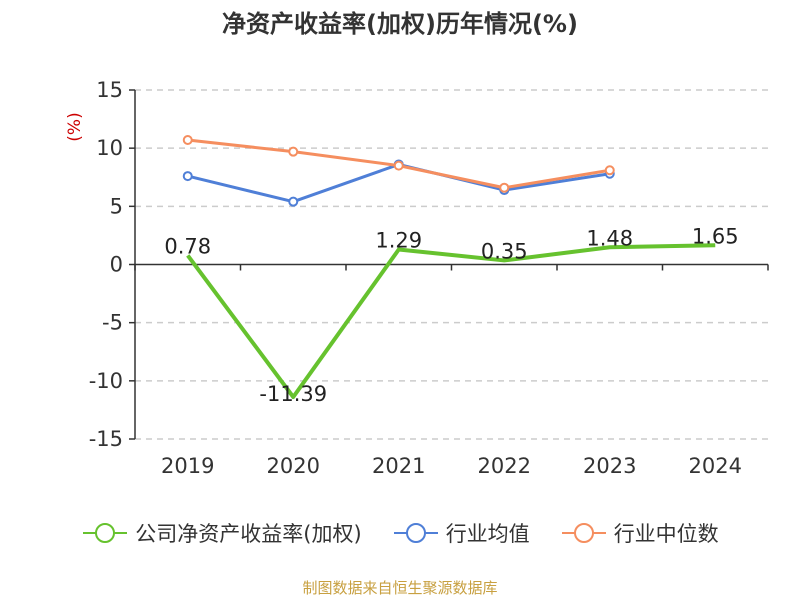 This screenshot has width=800, height=600. What do you see at coordinates (398, 466) in the screenshot?
I see `x-tick-label: 2021` at bounding box center [398, 466].